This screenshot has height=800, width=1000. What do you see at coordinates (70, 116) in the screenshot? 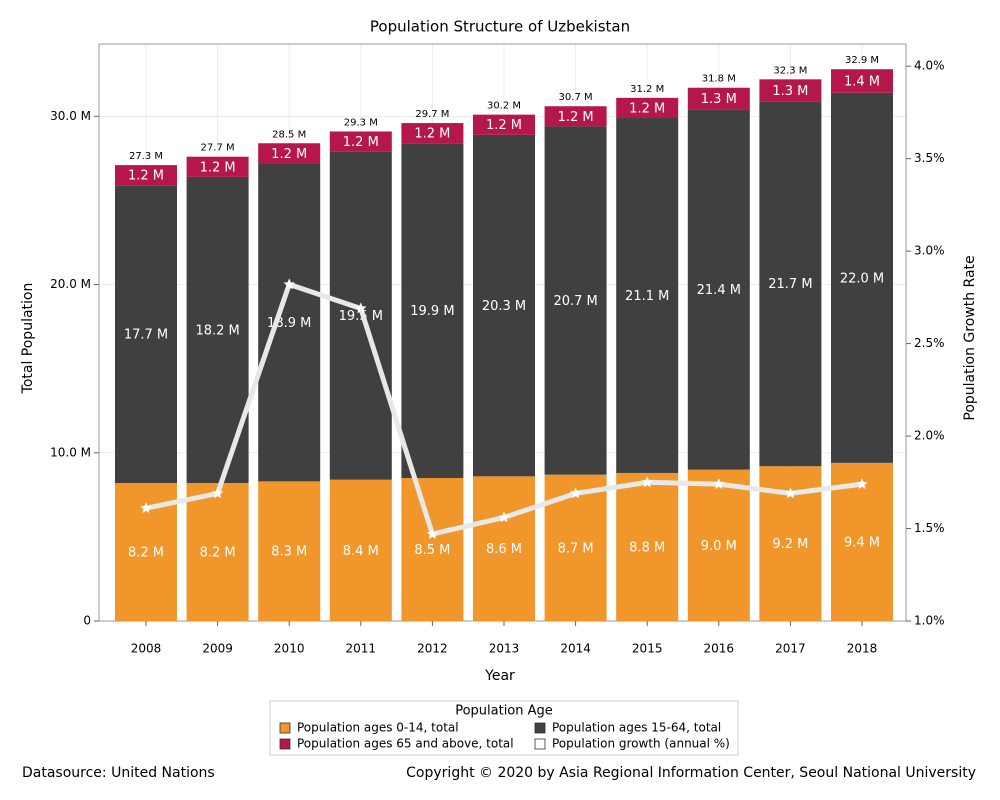
I see `y-tick-label: 30.0 M` at bounding box center [70, 116].